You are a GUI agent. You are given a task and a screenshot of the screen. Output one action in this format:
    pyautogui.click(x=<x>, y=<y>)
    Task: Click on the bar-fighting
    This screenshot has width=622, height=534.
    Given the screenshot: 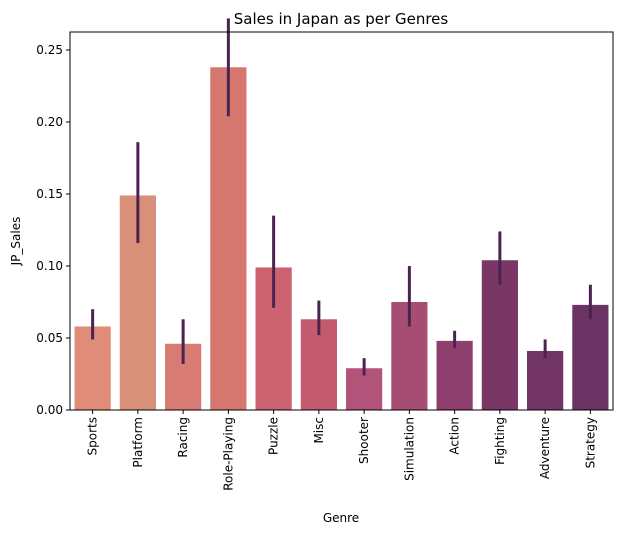 What is the action you would take?
    pyautogui.click(x=499, y=335)
    